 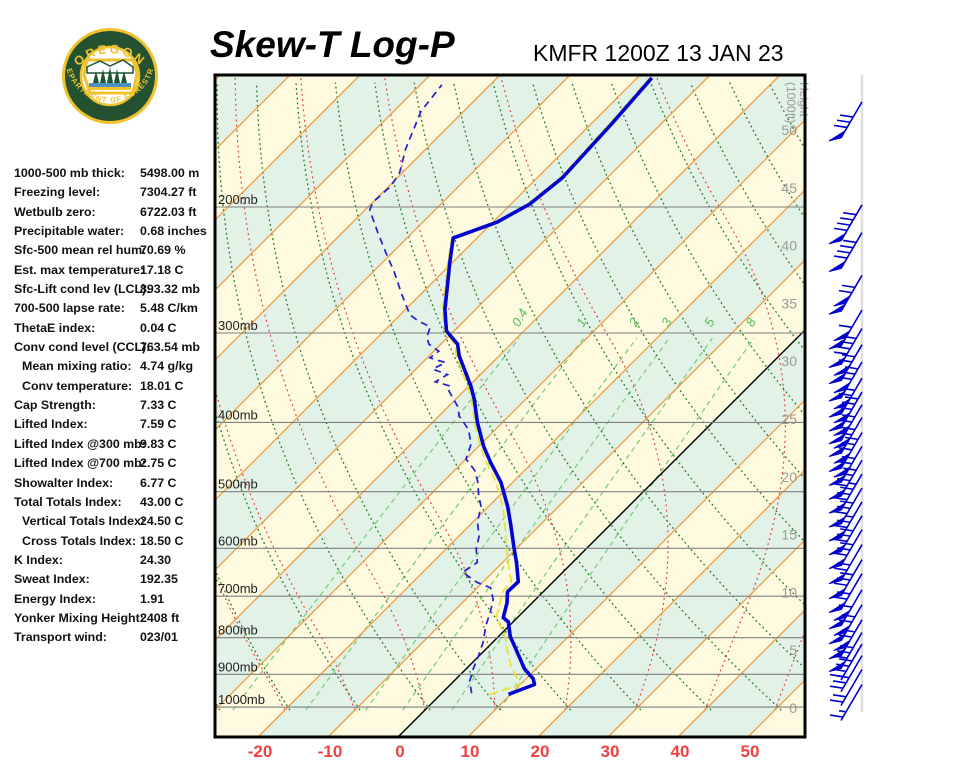 What do you see at coordinates (173, 231) in the screenshot?
I see `index-value: 0.68 inches` at bounding box center [173, 231].